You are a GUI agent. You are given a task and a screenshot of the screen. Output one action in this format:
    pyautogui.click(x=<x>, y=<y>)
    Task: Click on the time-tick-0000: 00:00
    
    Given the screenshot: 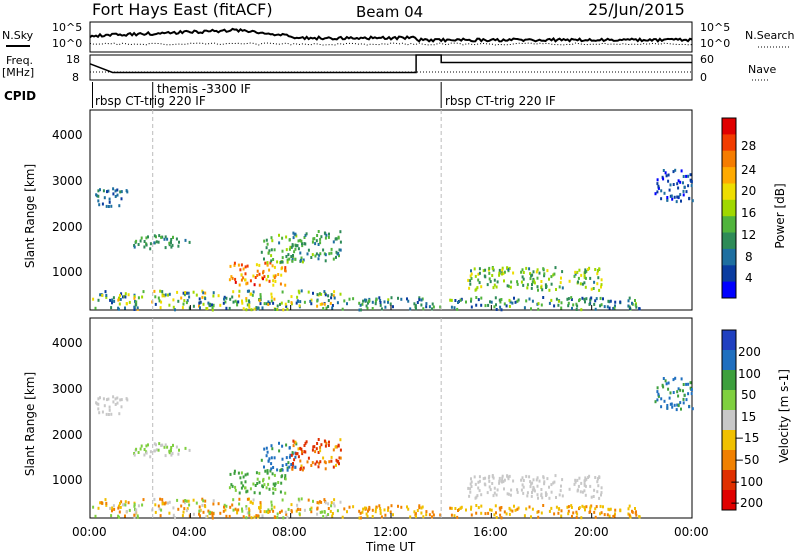 What is the action you would take?
    pyautogui.click(x=89, y=532)
    